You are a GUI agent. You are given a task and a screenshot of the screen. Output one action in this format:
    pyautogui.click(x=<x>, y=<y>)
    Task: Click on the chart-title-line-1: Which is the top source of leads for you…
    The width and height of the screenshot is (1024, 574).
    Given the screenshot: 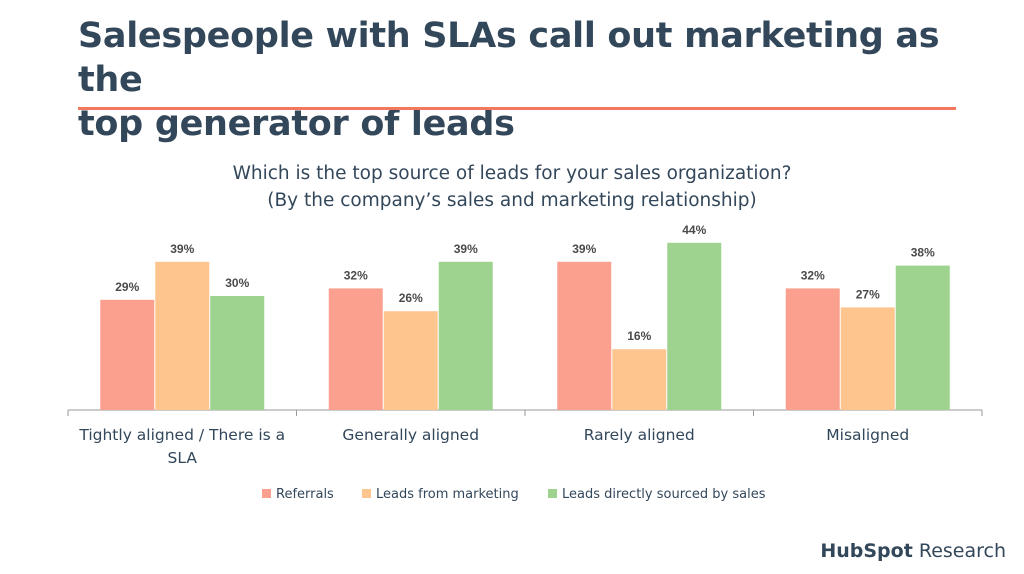 What is the action you would take?
    pyautogui.click(x=512, y=173)
    